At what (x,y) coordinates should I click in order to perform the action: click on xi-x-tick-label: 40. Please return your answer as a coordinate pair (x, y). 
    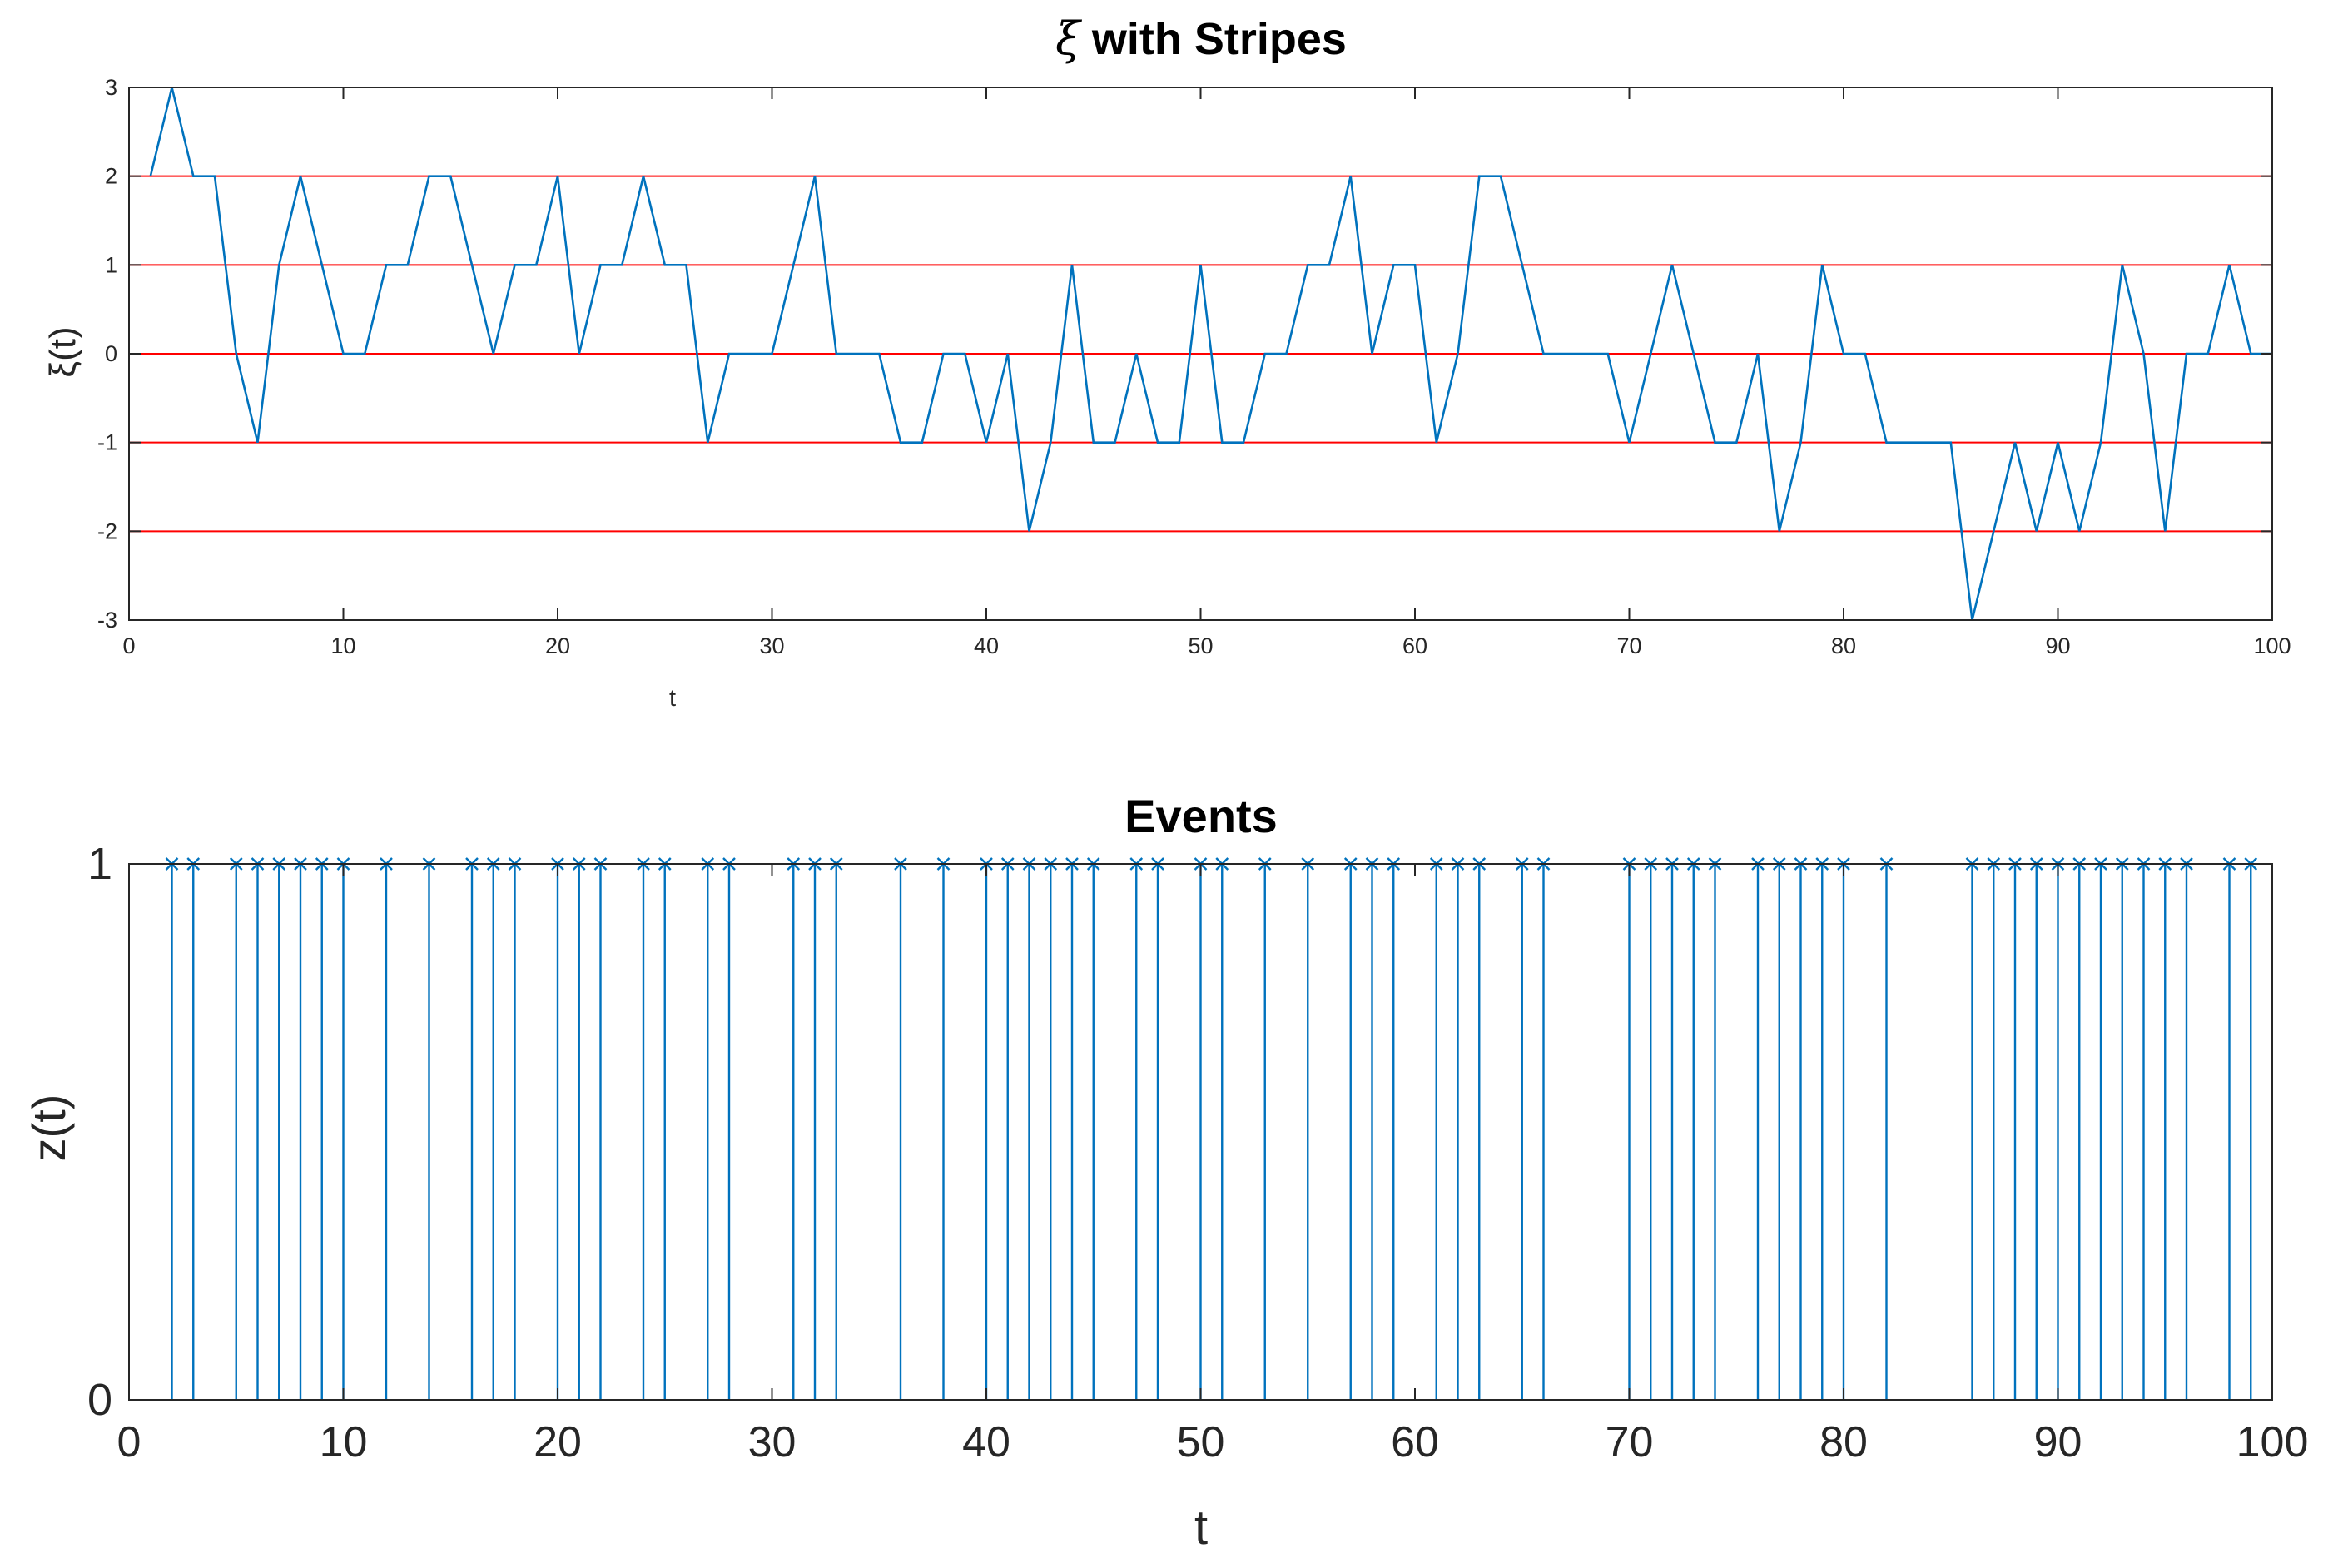
    Looking at the image, I should click on (986, 645).